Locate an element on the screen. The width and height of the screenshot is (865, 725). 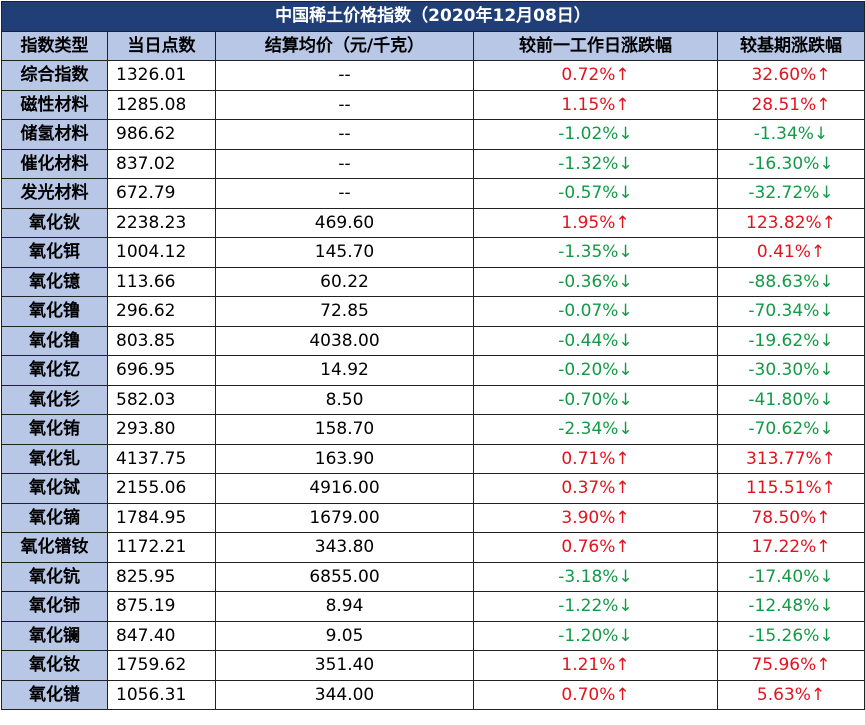
table-row: 氧化镝 1784.95 1679.00 3.90%↑ 78.50%↑ is located at coordinates (433, 517).